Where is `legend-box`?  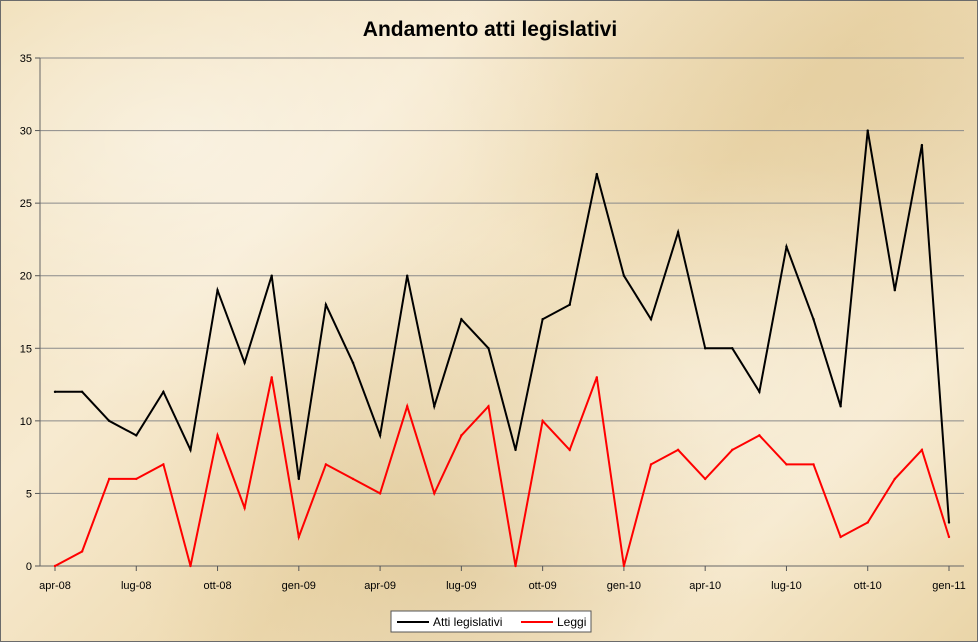
legend-box is located at coordinates (491, 621).